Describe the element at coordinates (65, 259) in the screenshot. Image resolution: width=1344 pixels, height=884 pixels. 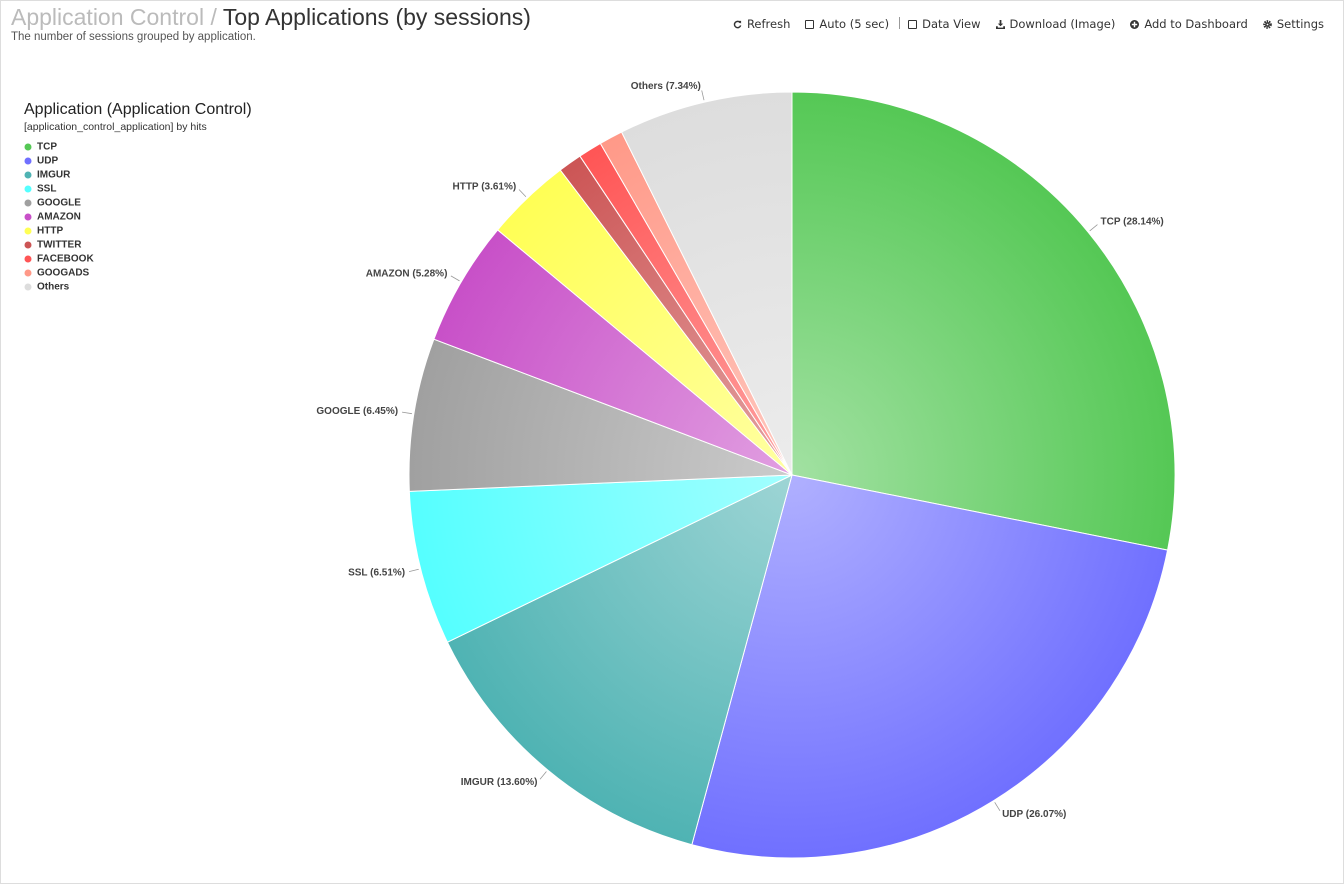
I see `legend-label: FACEBOOK` at that location.